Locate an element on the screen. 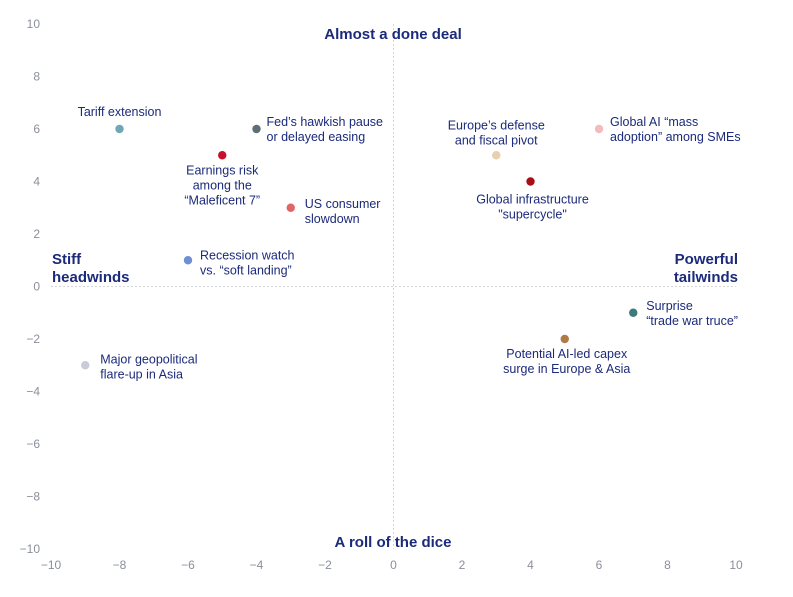 The width and height of the screenshot is (793, 597). x-tick-label: 0 is located at coordinates (393, 565).